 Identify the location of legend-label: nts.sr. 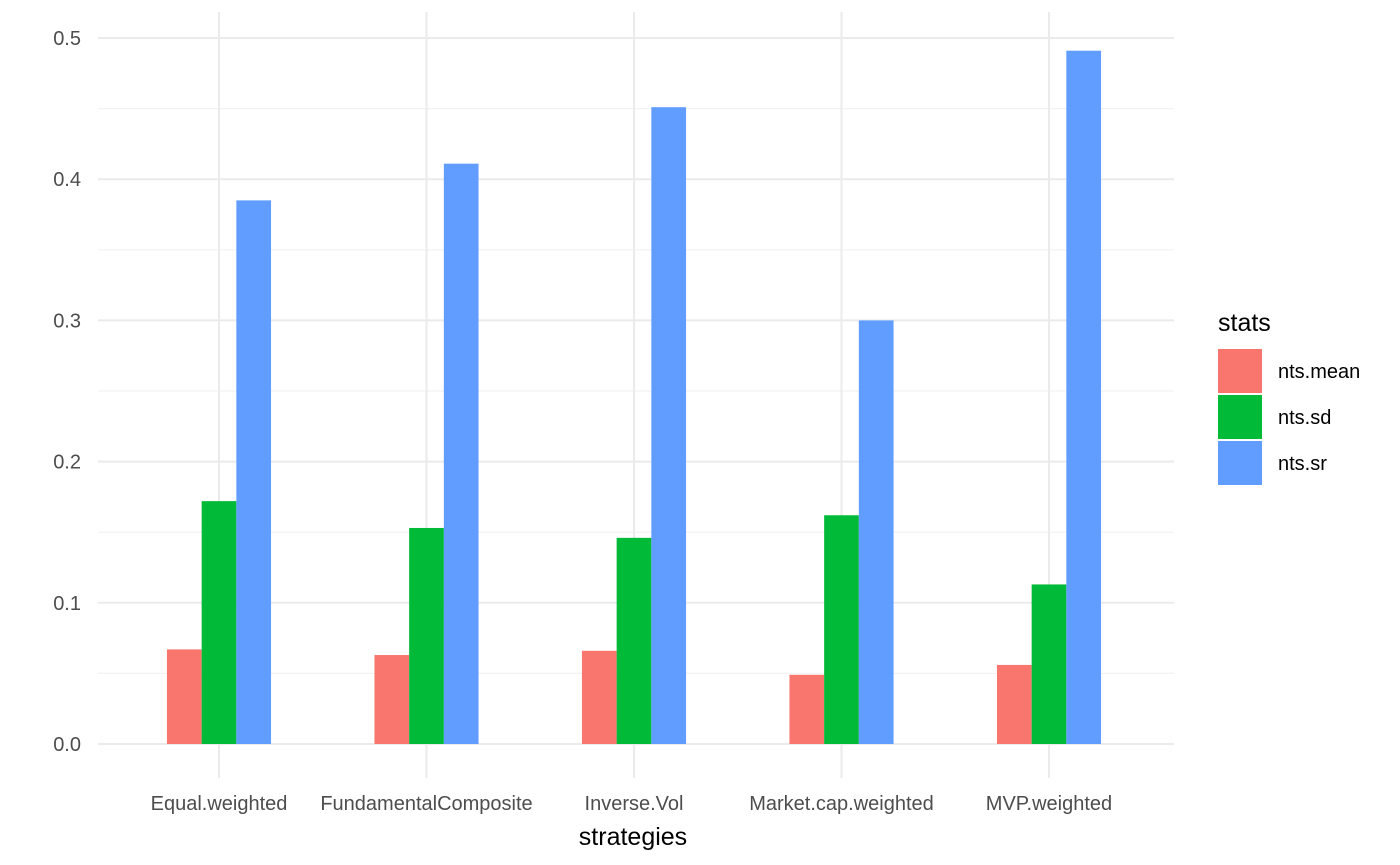
(1302, 464).